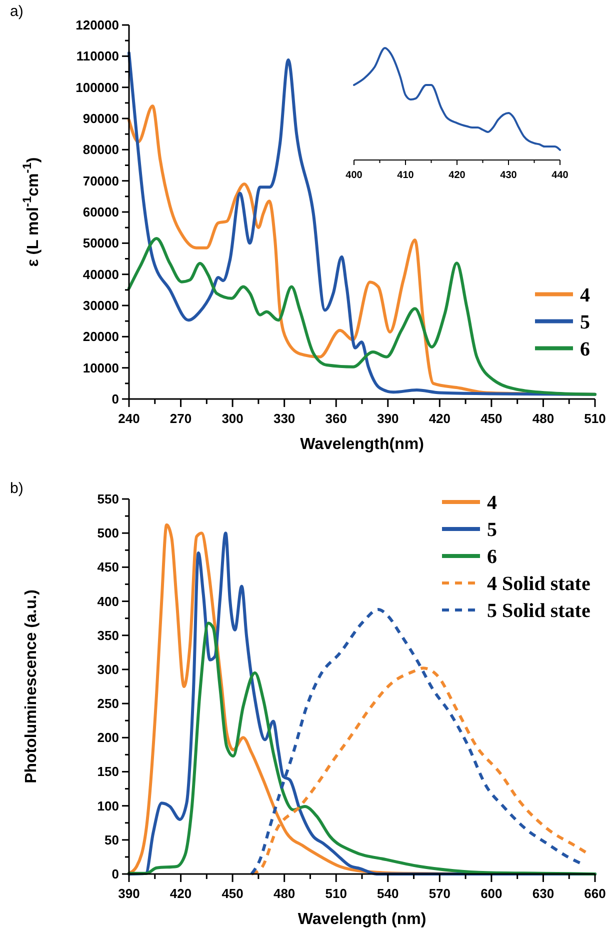 Image resolution: width=611 pixels, height=935 pixels. I want to click on y-tick-label: 90000, so click(100, 118).